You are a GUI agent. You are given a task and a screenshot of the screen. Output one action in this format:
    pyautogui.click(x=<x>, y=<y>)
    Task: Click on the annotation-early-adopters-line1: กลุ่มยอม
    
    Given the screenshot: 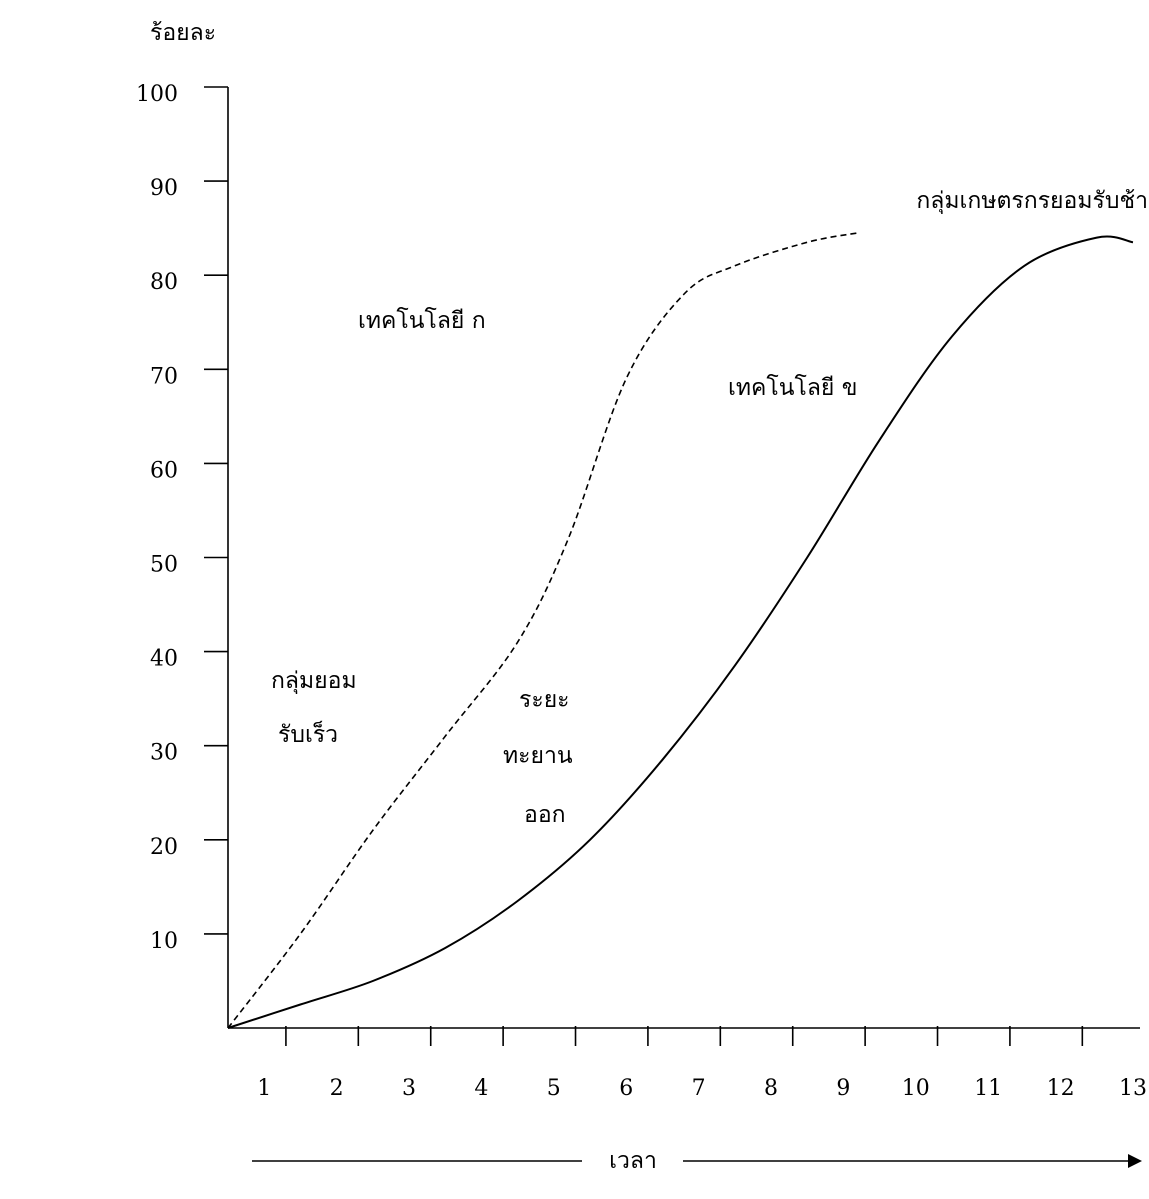 What is the action you would take?
    pyautogui.click(x=314, y=681)
    